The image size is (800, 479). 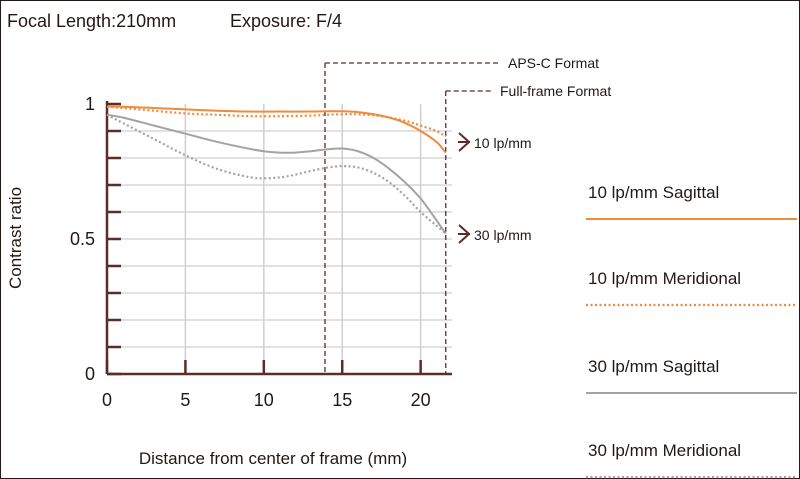 I want to click on y-tick-label: 1, so click(x=90, y=104).